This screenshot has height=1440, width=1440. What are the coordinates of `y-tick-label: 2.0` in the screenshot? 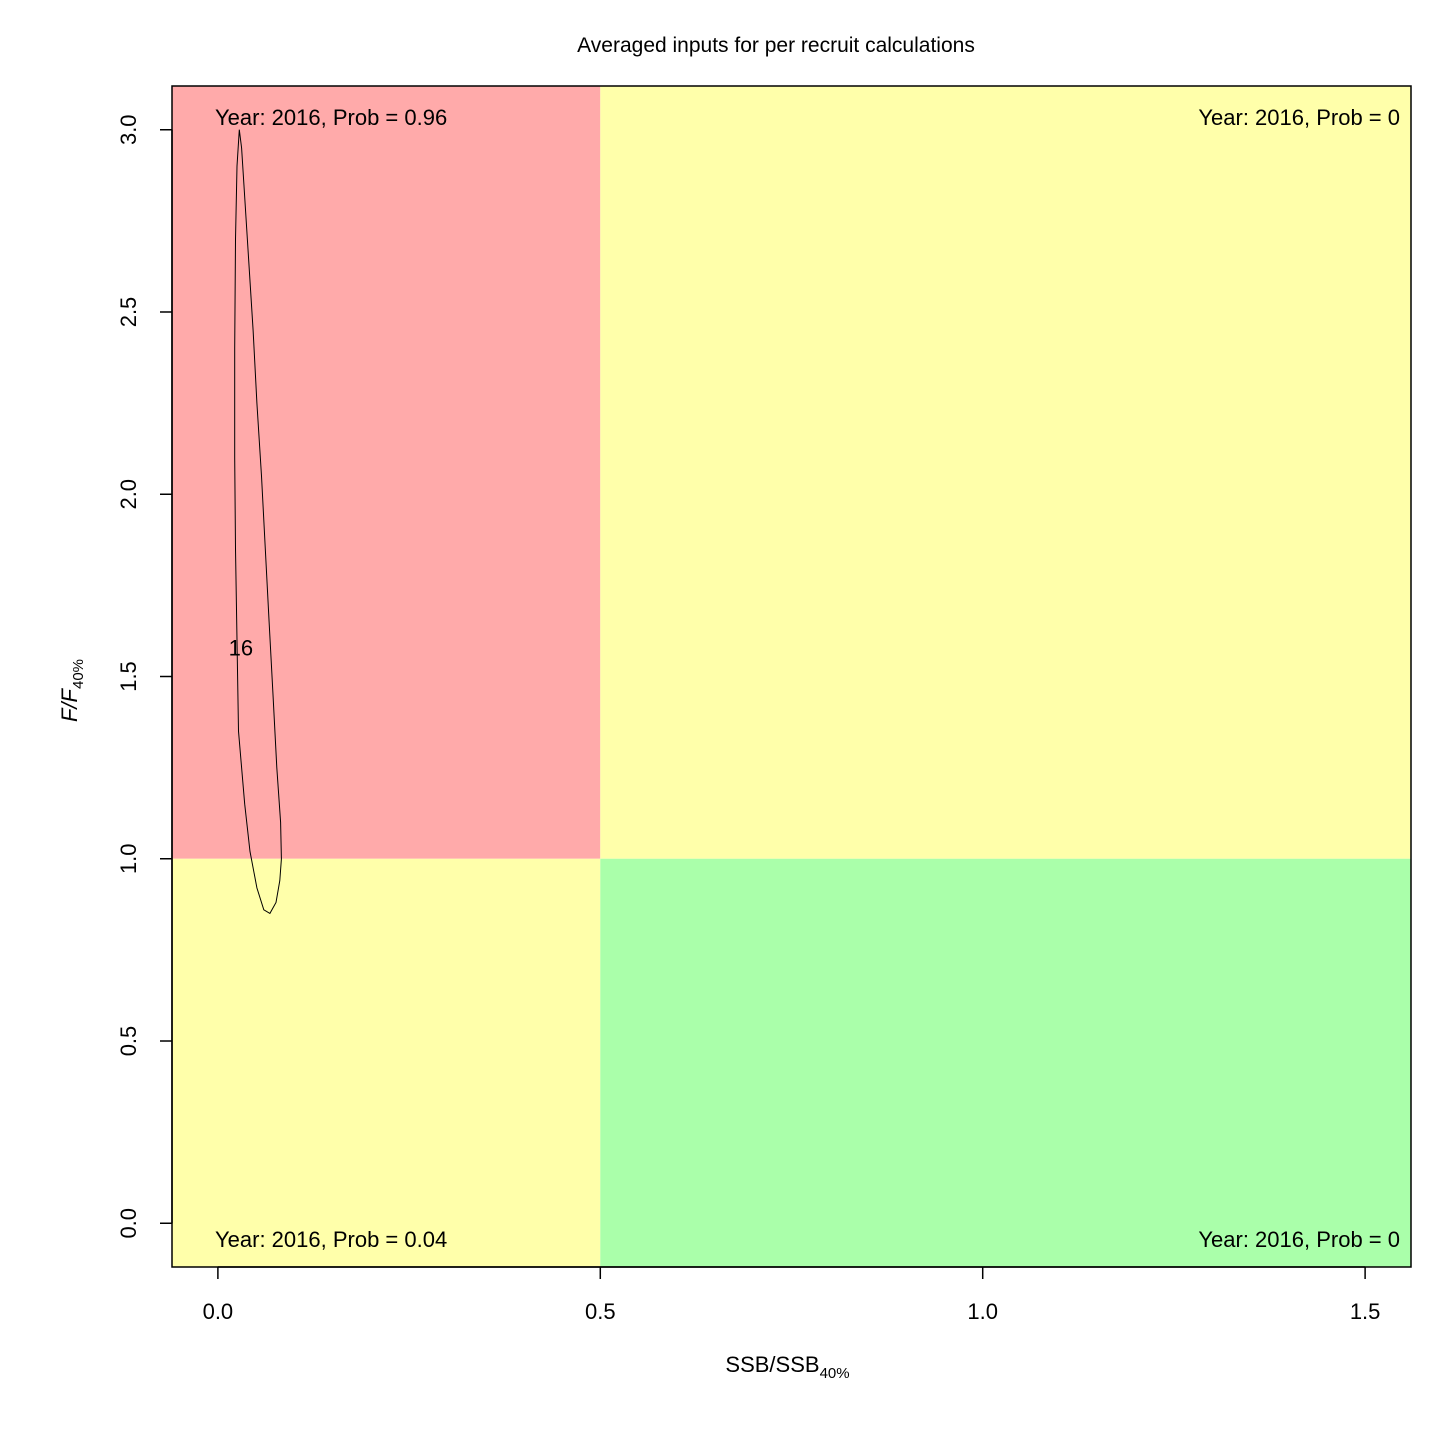 It's located at (128, 494).